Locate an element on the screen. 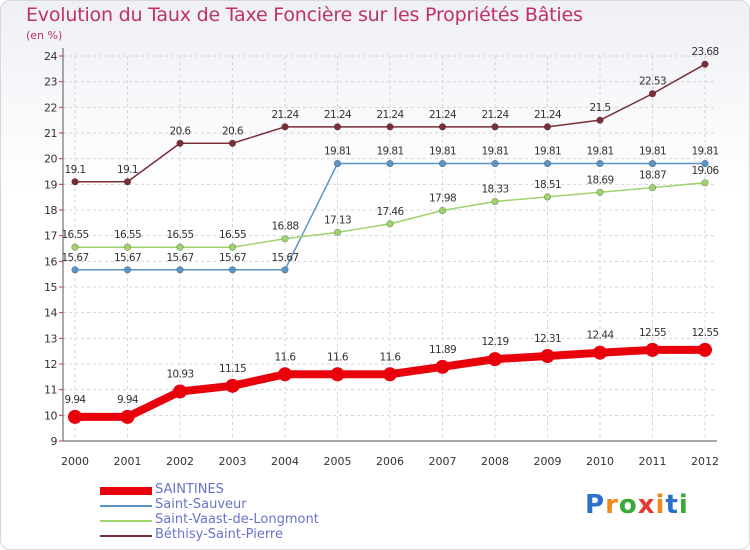  y-tick-label: 17 is located at coordinates (50, 236).